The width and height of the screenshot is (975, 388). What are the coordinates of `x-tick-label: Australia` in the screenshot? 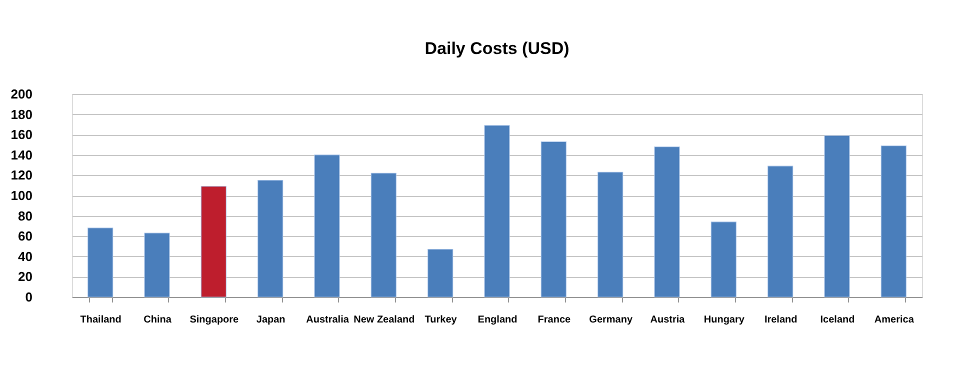 It's located at (328, 320).